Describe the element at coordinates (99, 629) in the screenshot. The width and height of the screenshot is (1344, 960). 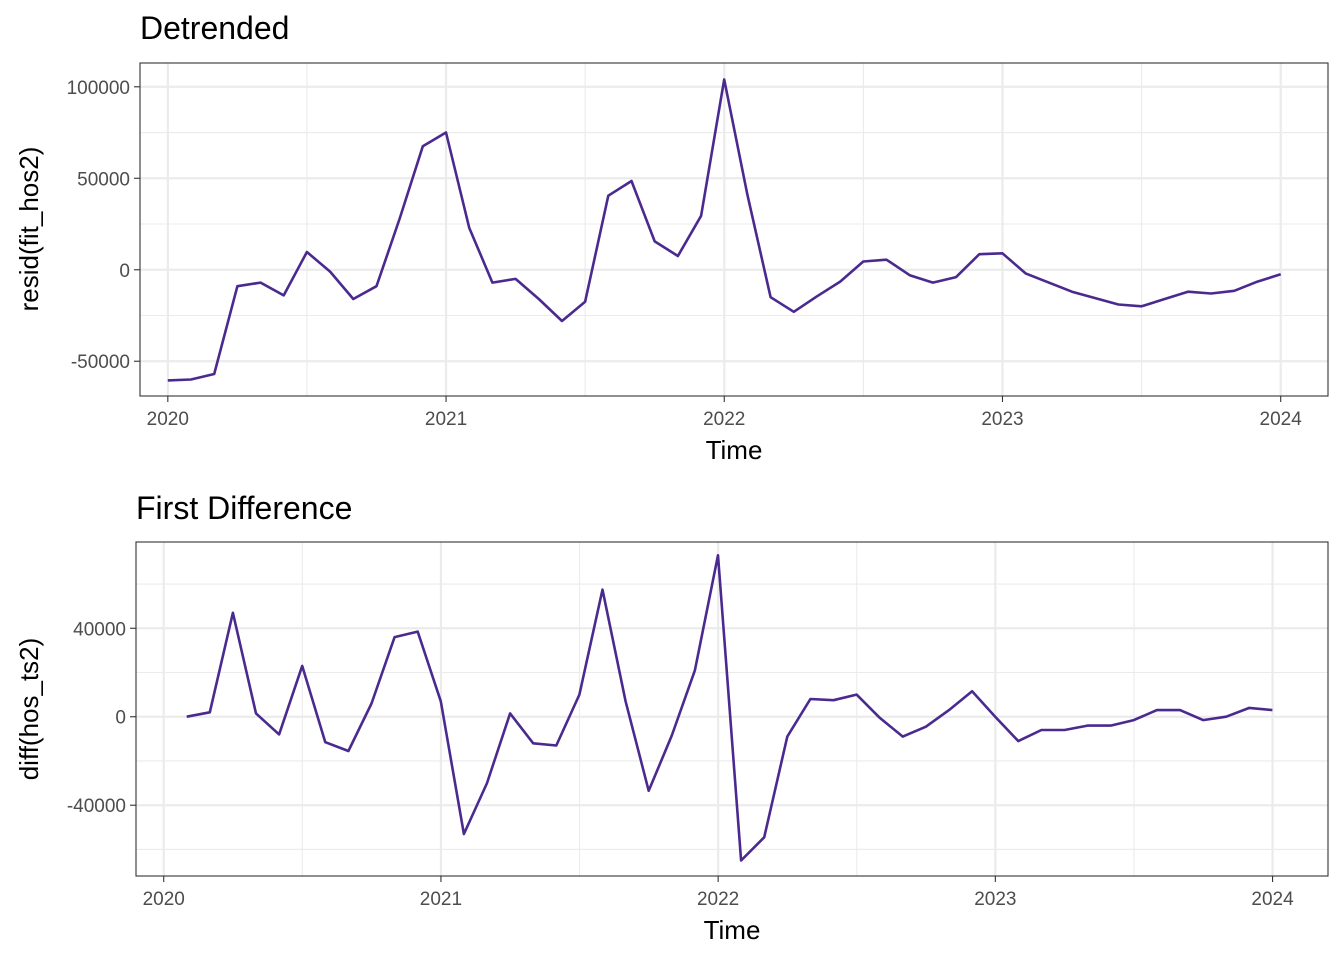
I see `y-tick-label: 40000` at that location.